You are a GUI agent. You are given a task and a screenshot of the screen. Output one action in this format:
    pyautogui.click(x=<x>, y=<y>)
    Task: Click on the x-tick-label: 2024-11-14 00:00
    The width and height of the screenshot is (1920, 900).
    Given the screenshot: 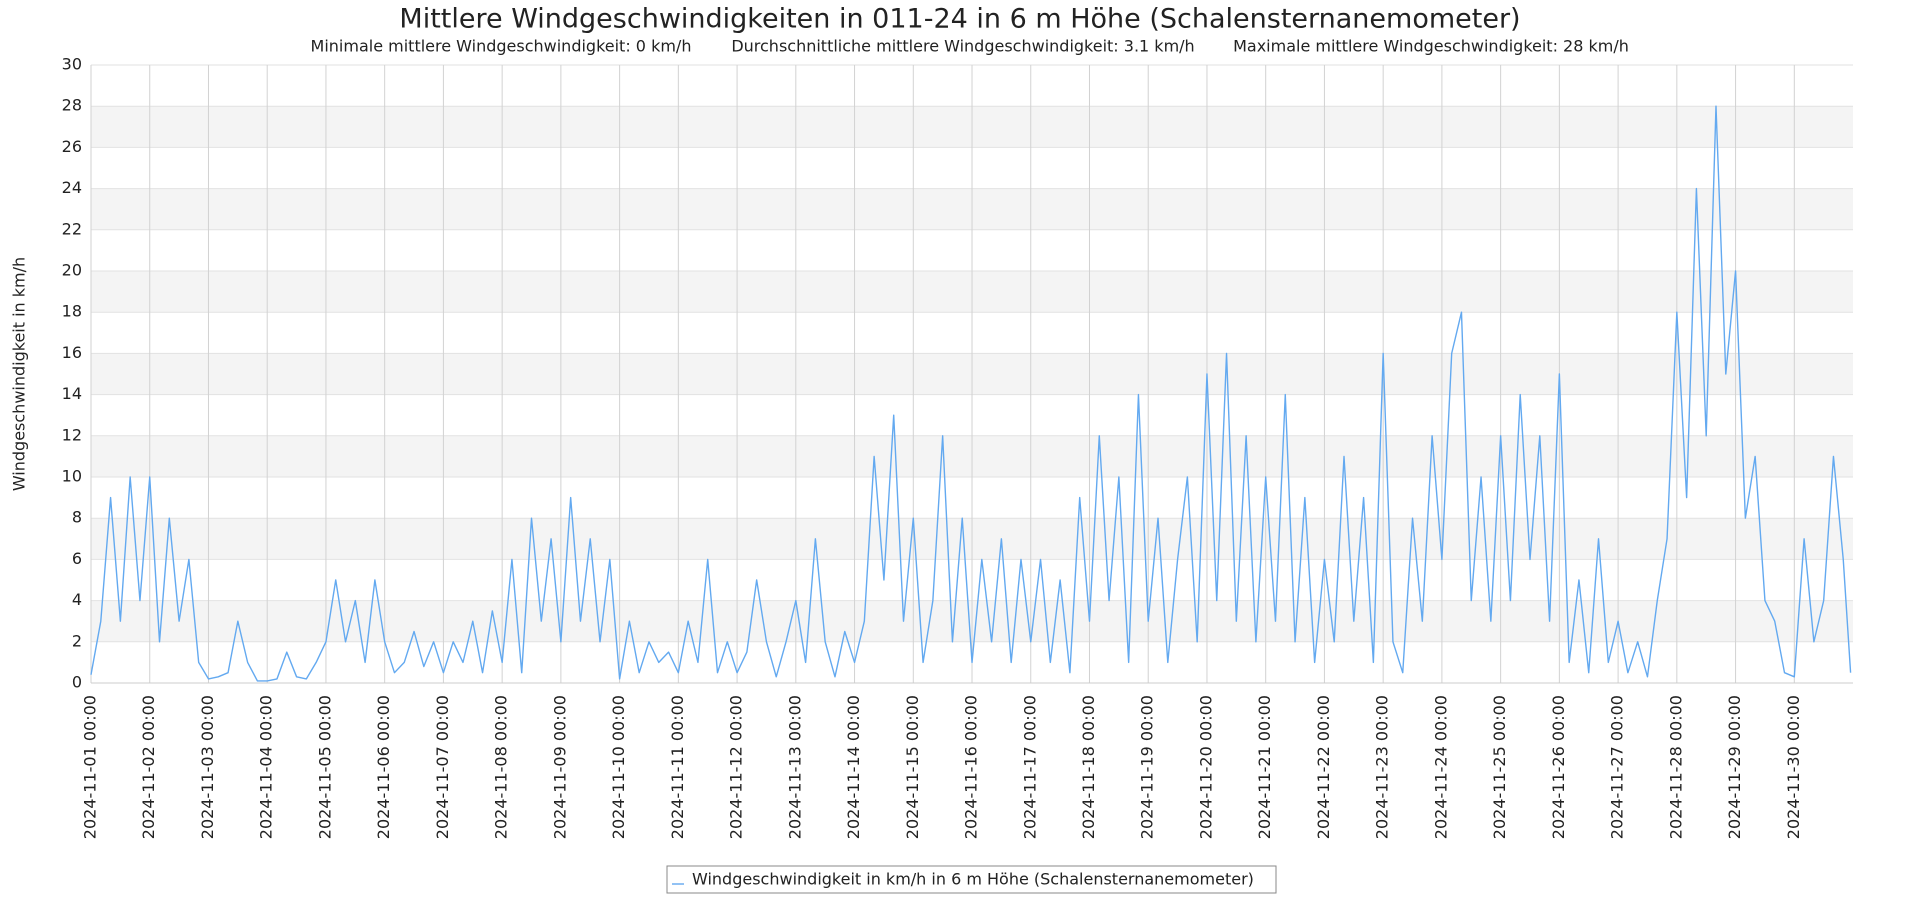 What is the action you would take?
    pyautogui.click(x=853, y=767)
    